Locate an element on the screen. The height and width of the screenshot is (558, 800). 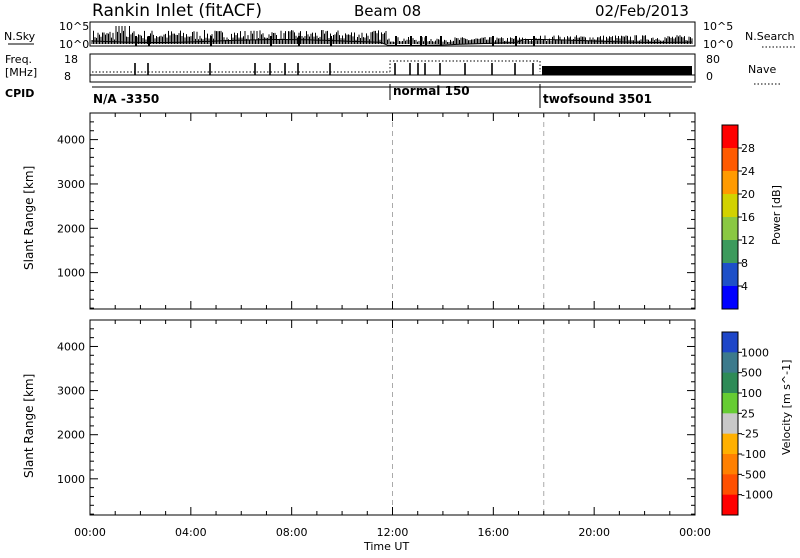
y-tick-label: 1000 is located at coordinates (71, 273).